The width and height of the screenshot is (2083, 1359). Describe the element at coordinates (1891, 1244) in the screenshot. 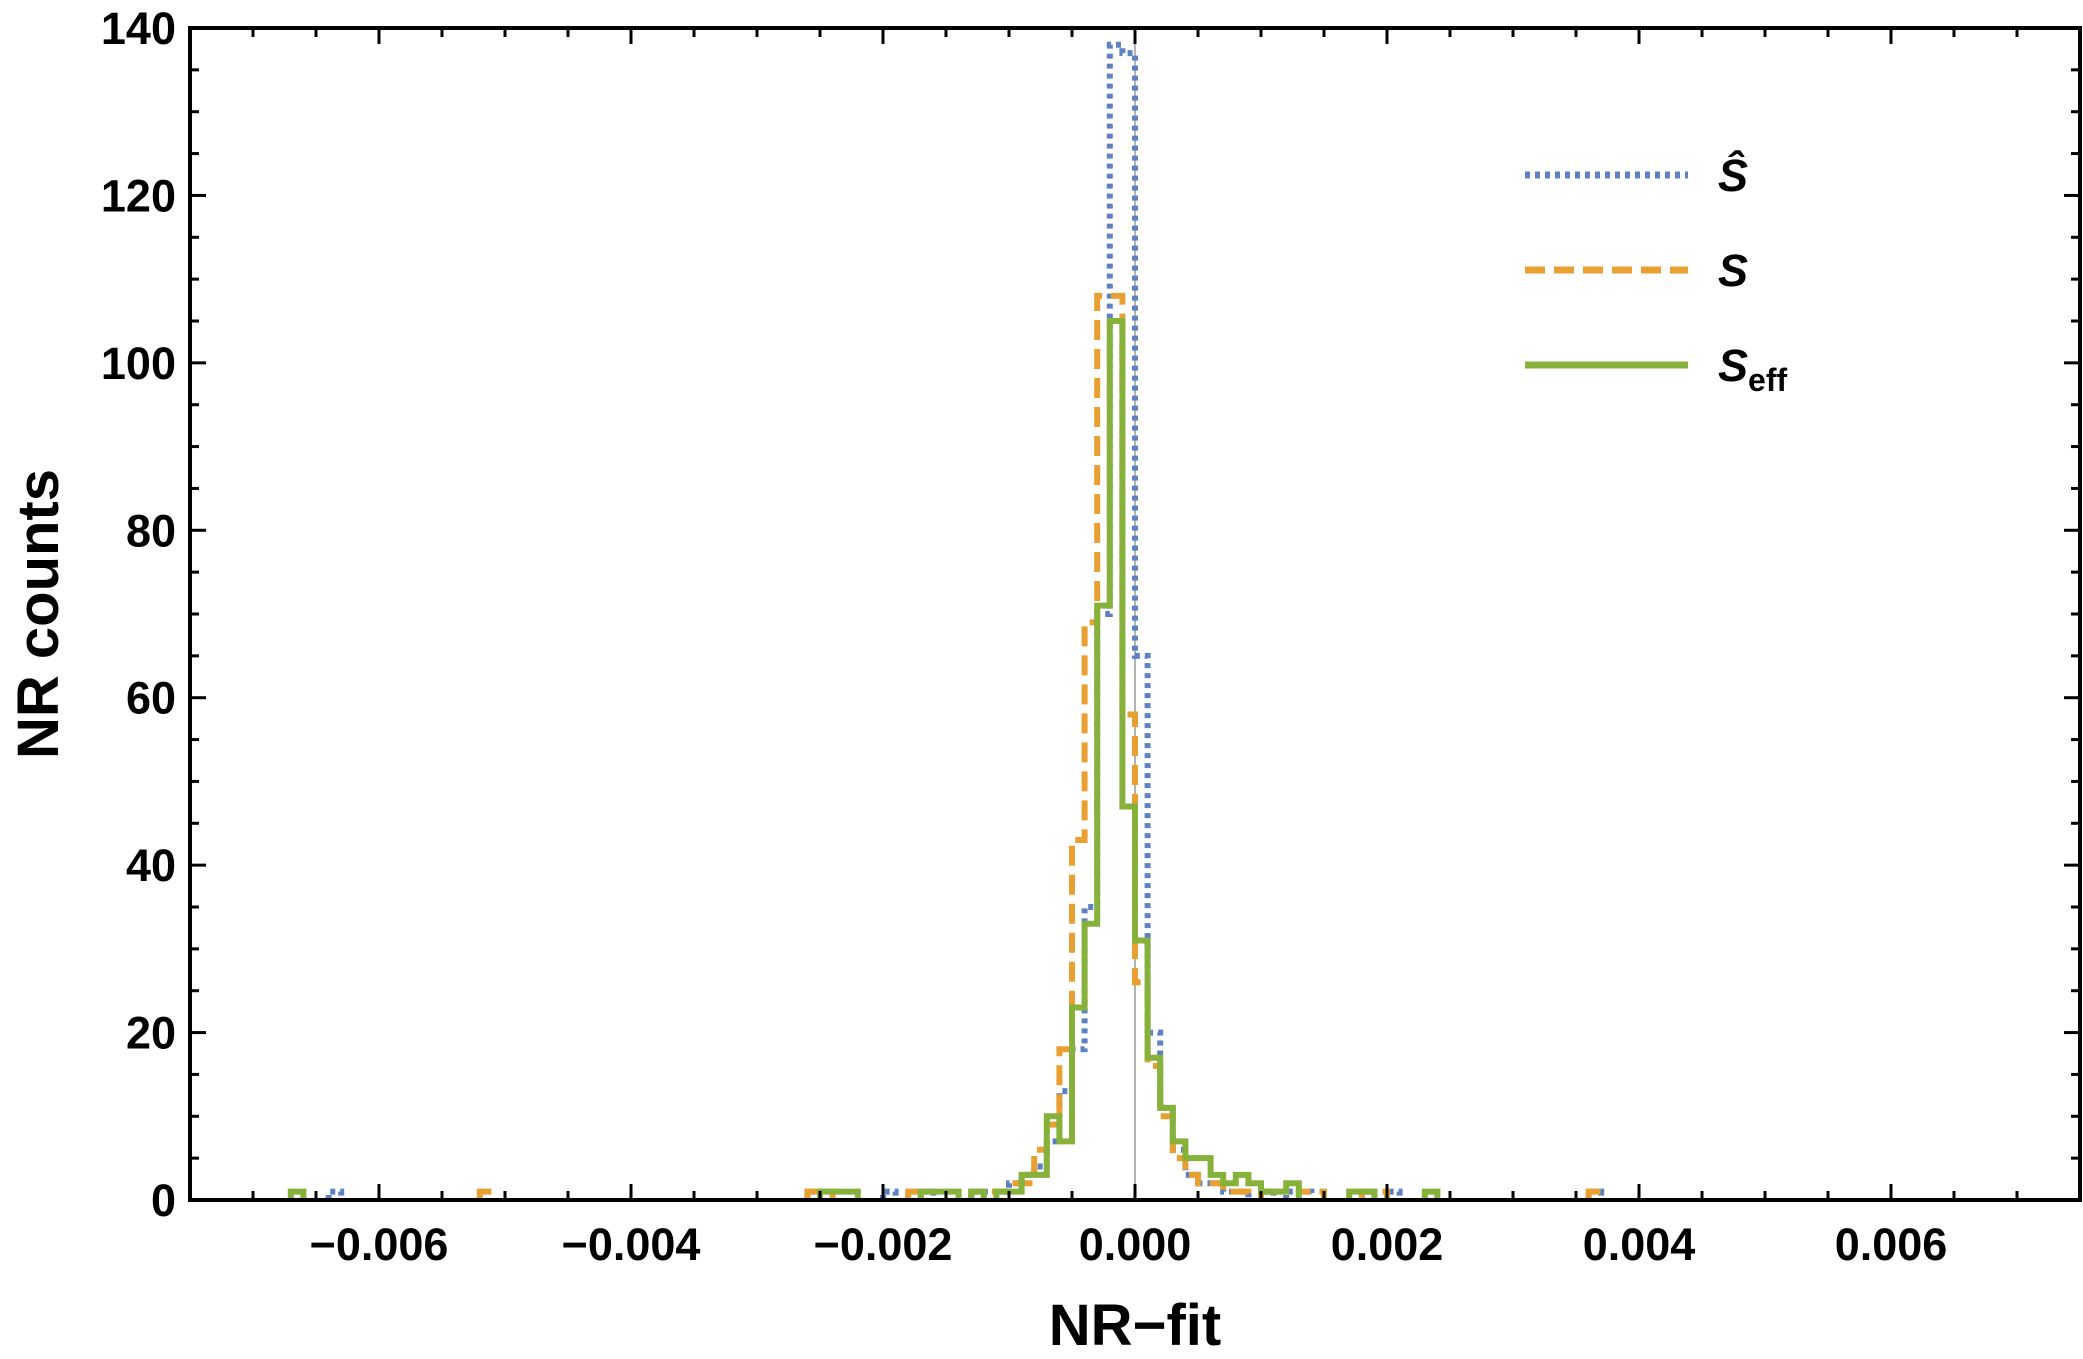

I see `x-tick-label: 0.006` at that location.